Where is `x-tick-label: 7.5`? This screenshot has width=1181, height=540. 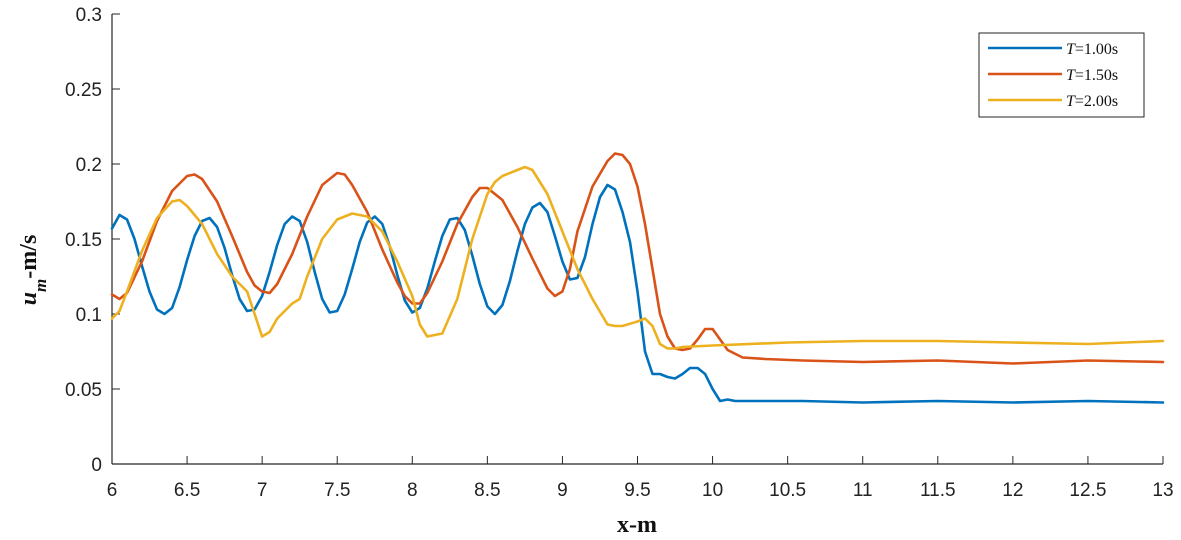 x-tick-label: 7.5 is located at coordinates (337, 490).